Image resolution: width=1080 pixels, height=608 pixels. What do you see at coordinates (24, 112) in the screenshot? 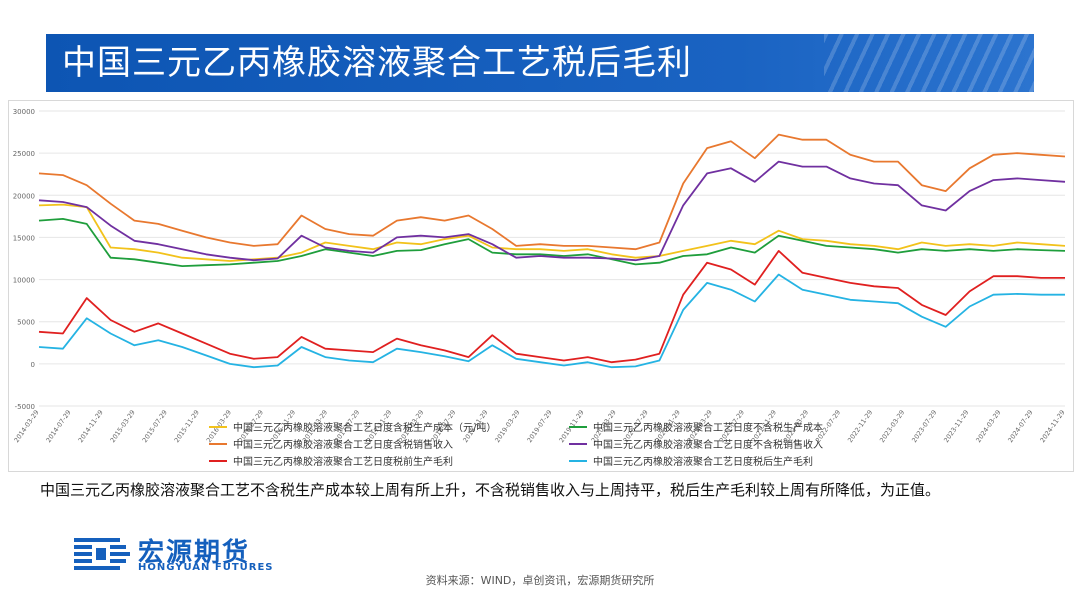
I see `y-tick-label: 30000` at bounding box center [24, 112].